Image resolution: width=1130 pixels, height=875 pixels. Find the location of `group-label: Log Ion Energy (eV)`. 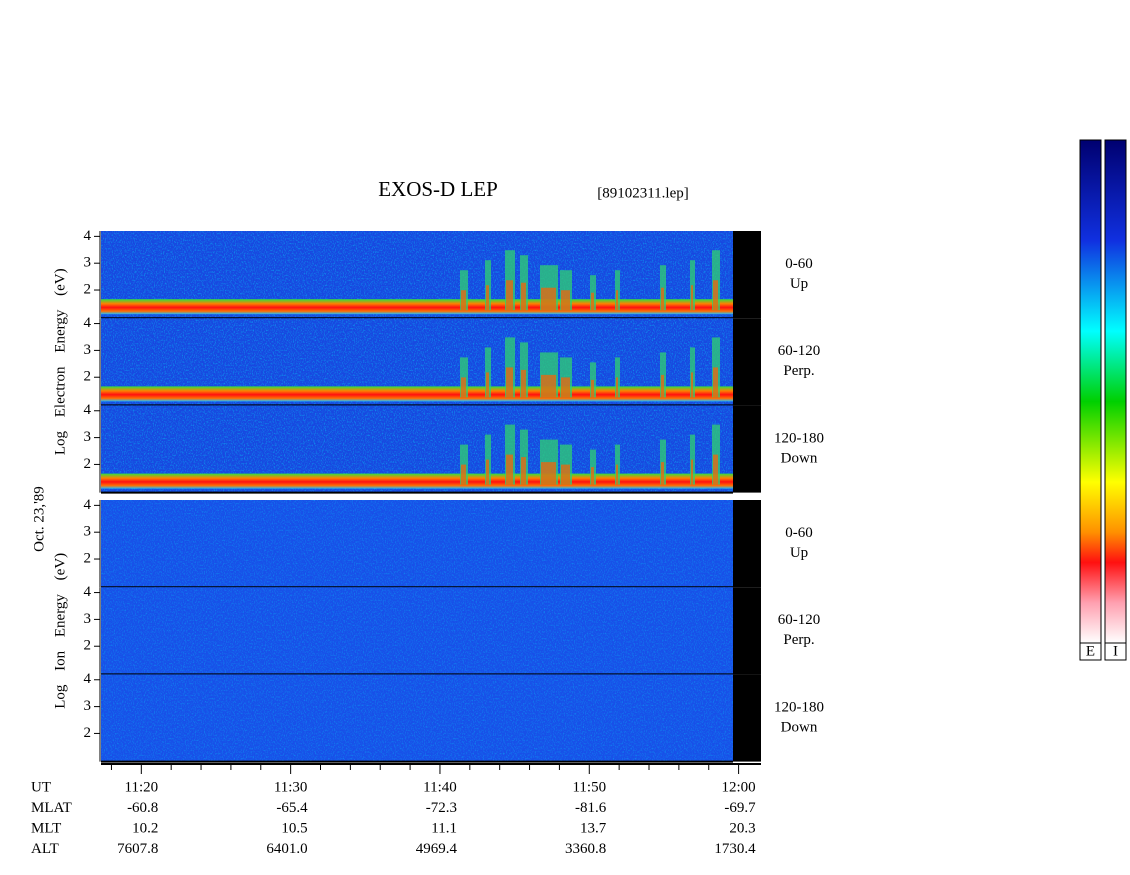

group-label: Log Ion Energy (eV) is located at coordinates (60, 631).